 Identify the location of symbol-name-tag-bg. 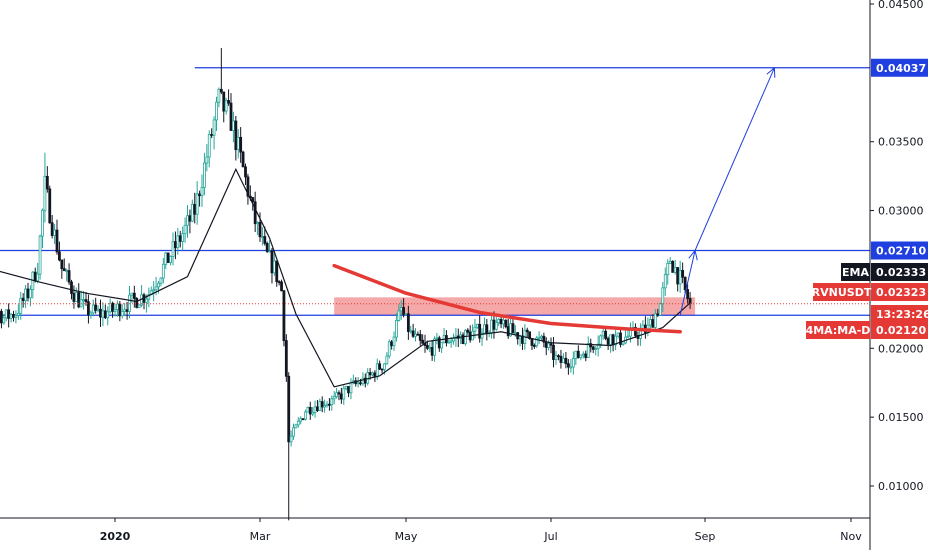
(841, 292).